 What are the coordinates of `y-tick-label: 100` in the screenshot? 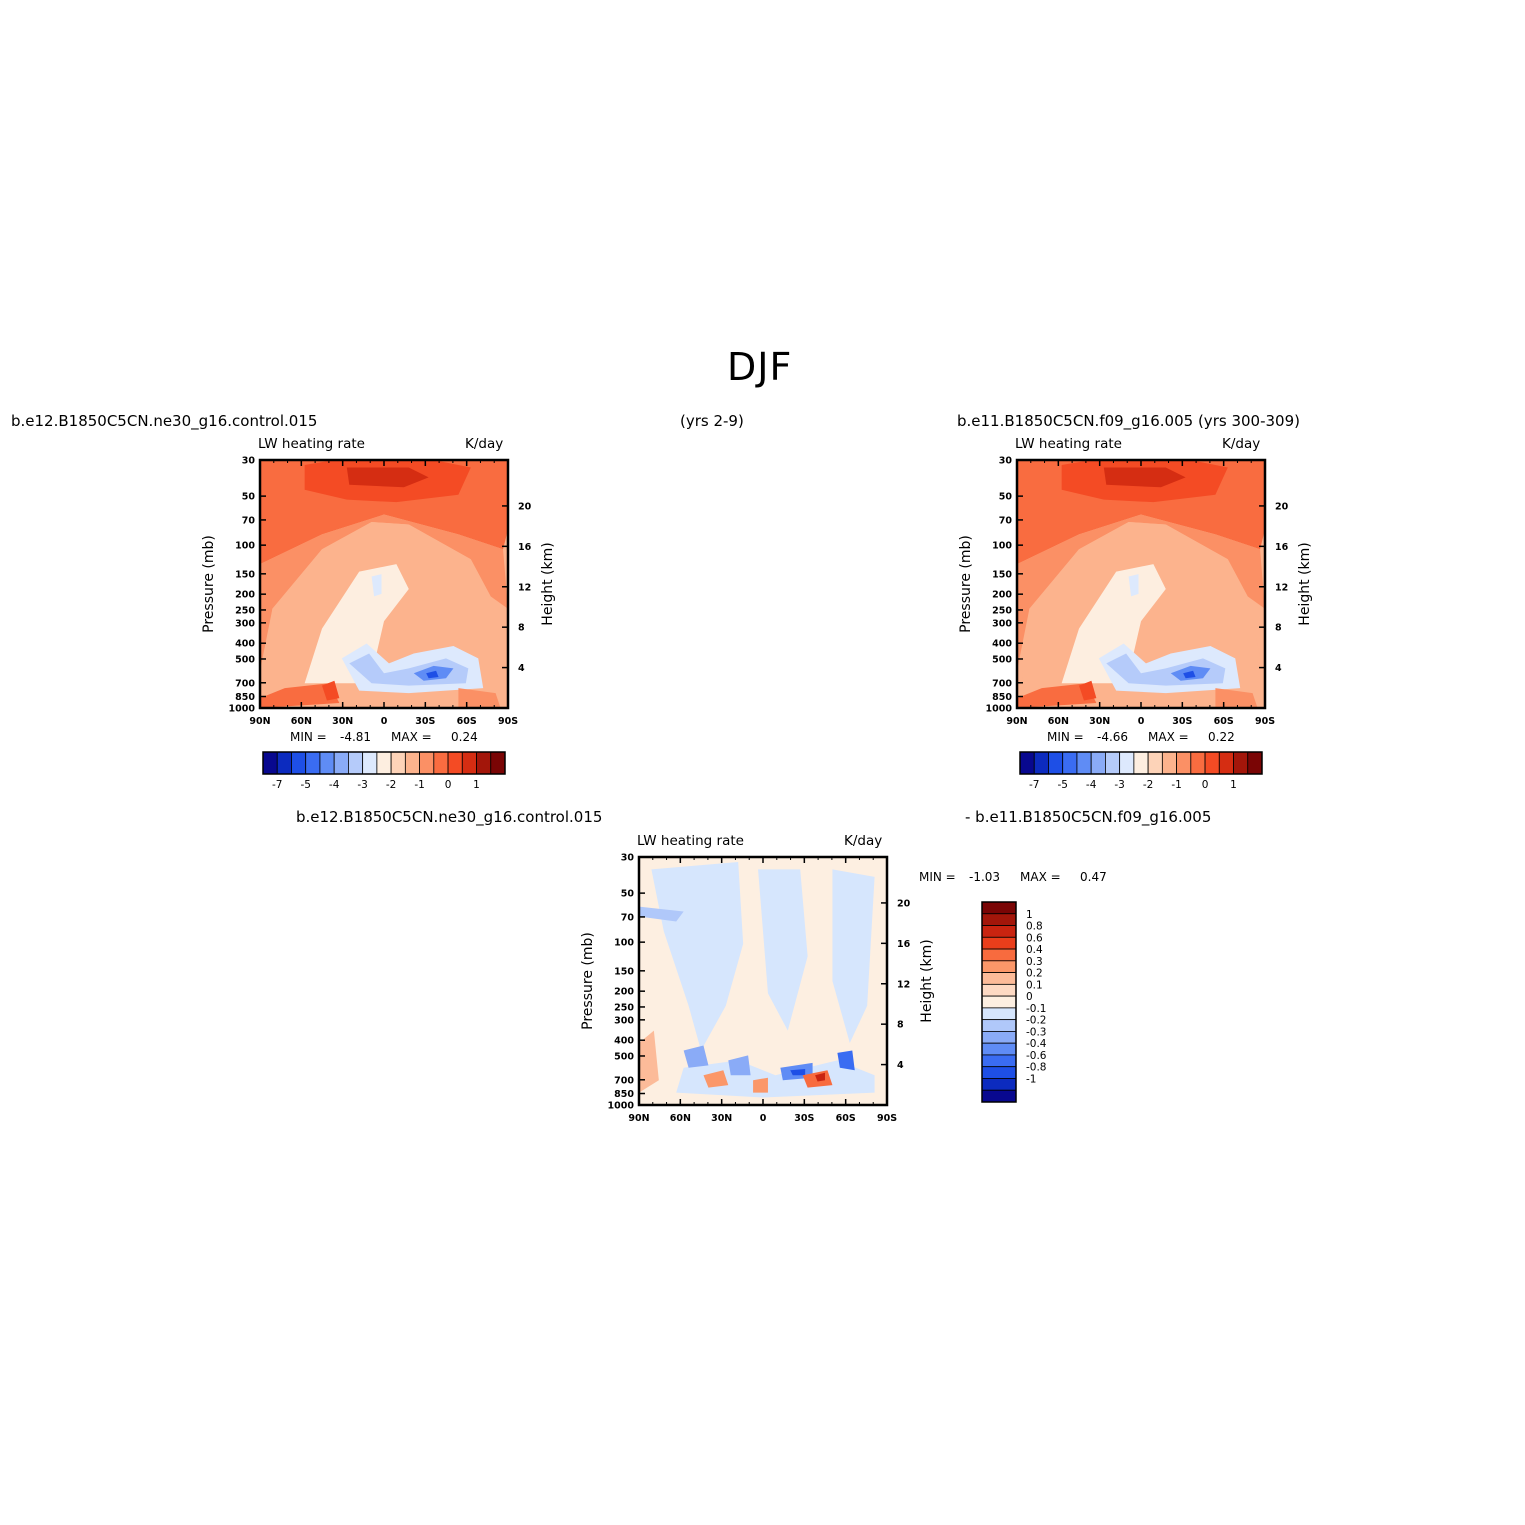 It's located at (245, 546).